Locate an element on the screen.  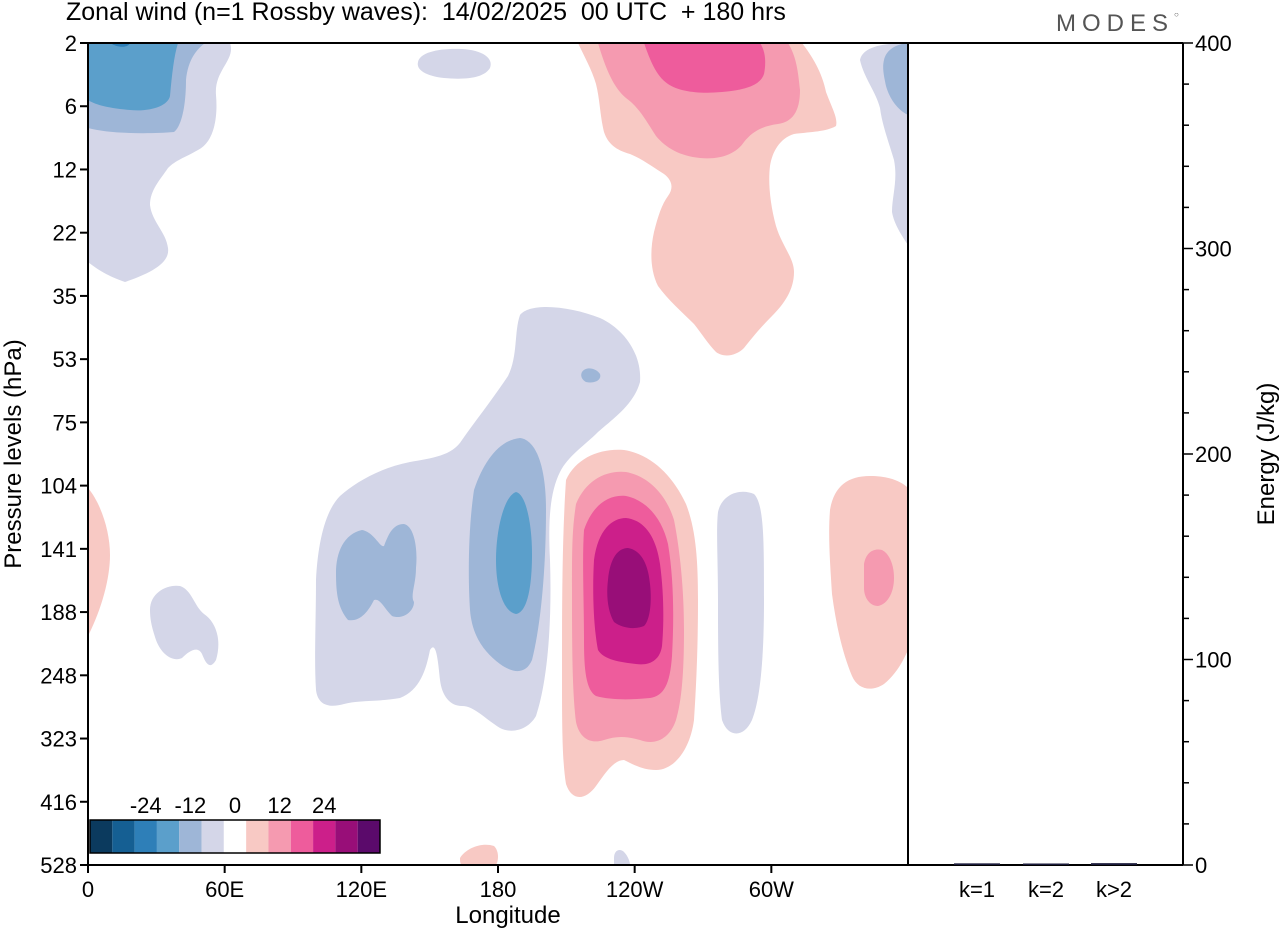
x-tick-label: 180 is located at coordinates (498, 889).